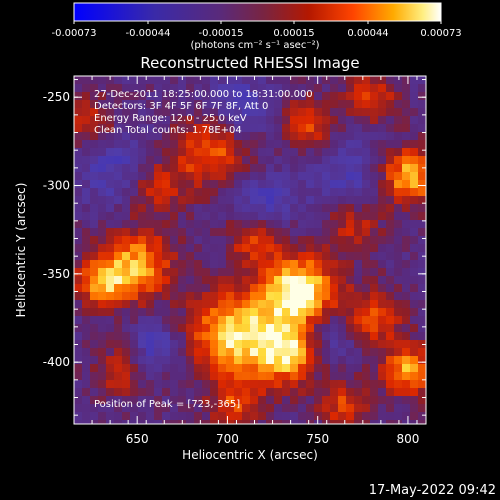 The image size is (500, 500). What do you see at coordinates (249, 63) in the screenshot?
I see `plot-title: Reconstructed RHESSI Image` at bounding box center [249, 63].